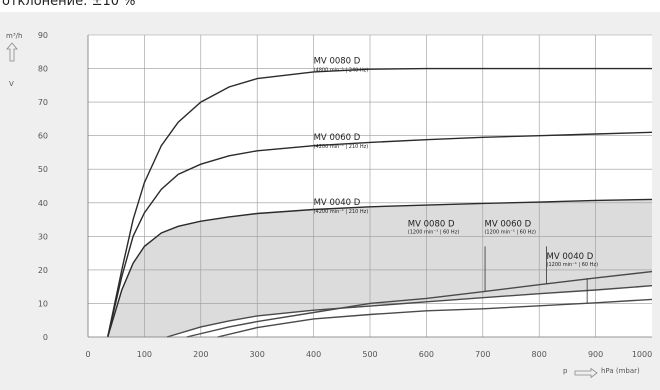  I want to click on x-tick-label: 0, so click(87, 354).